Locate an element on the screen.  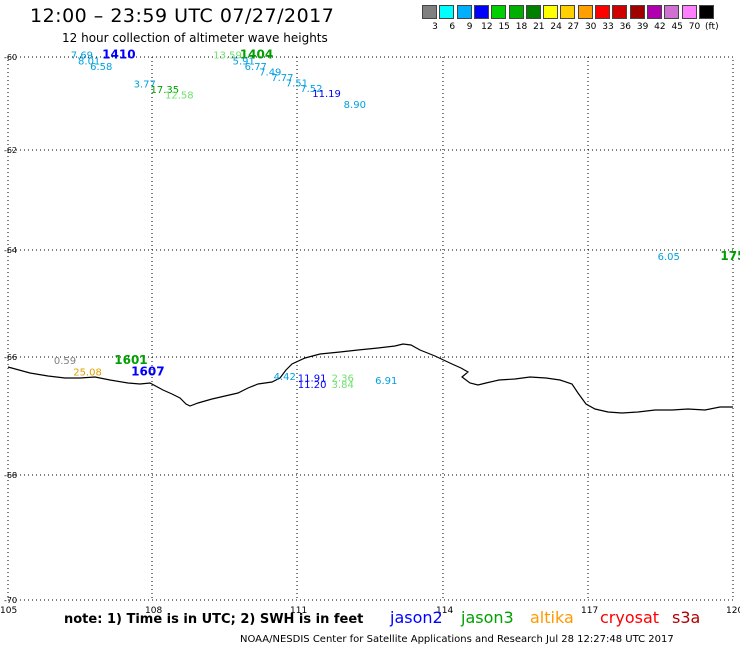
swh-value-label: 7.52 is located at coordinates (311, 89).